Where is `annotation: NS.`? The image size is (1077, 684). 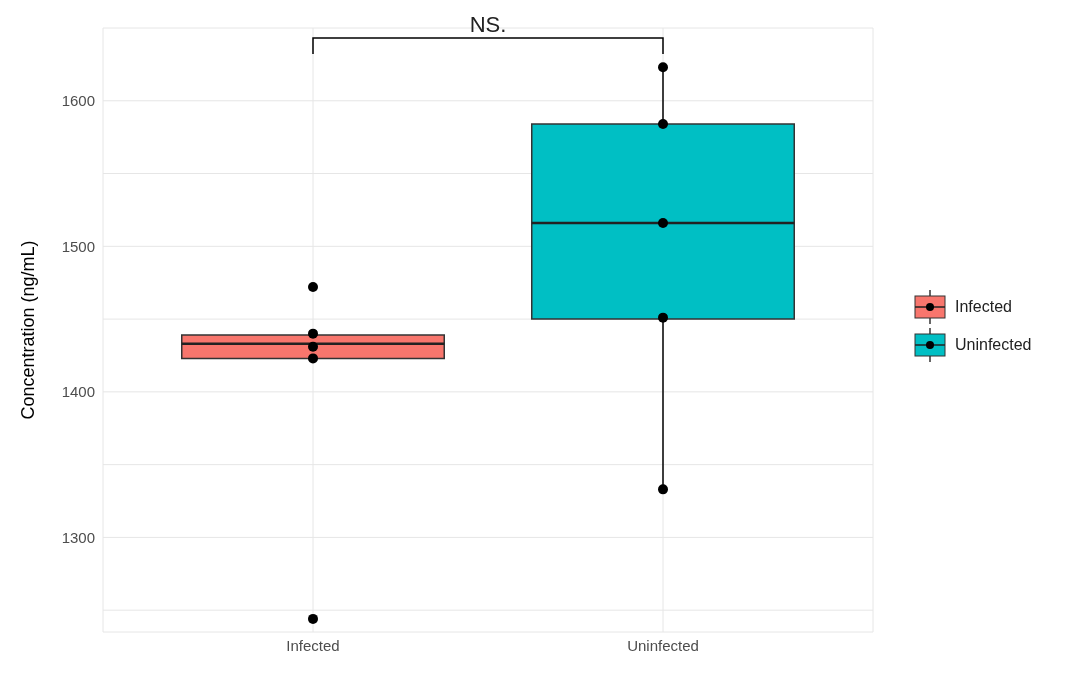 annotation: NS. is located at coordinates (488, 25).